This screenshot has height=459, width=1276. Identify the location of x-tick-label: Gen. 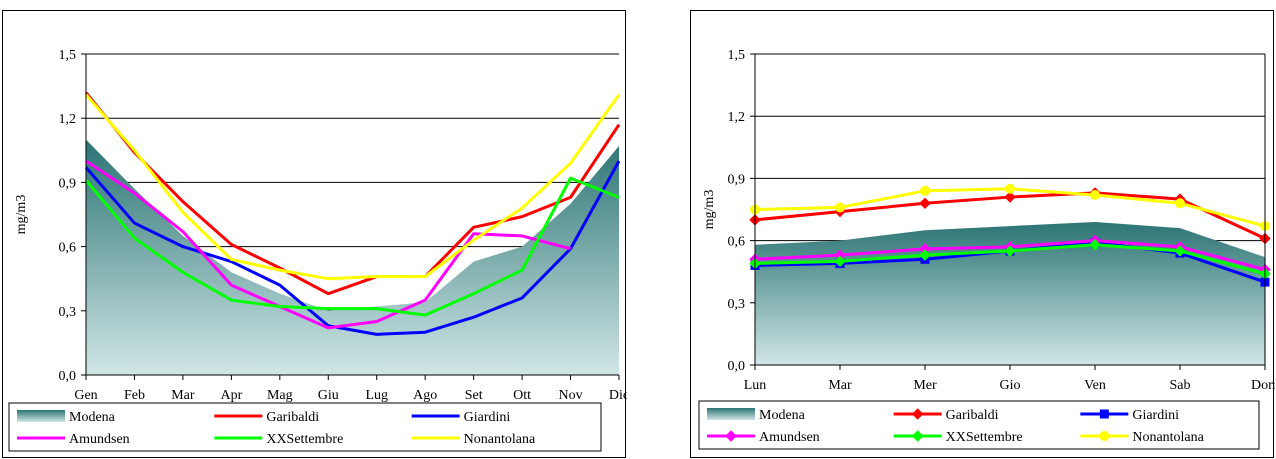
(85, 395).